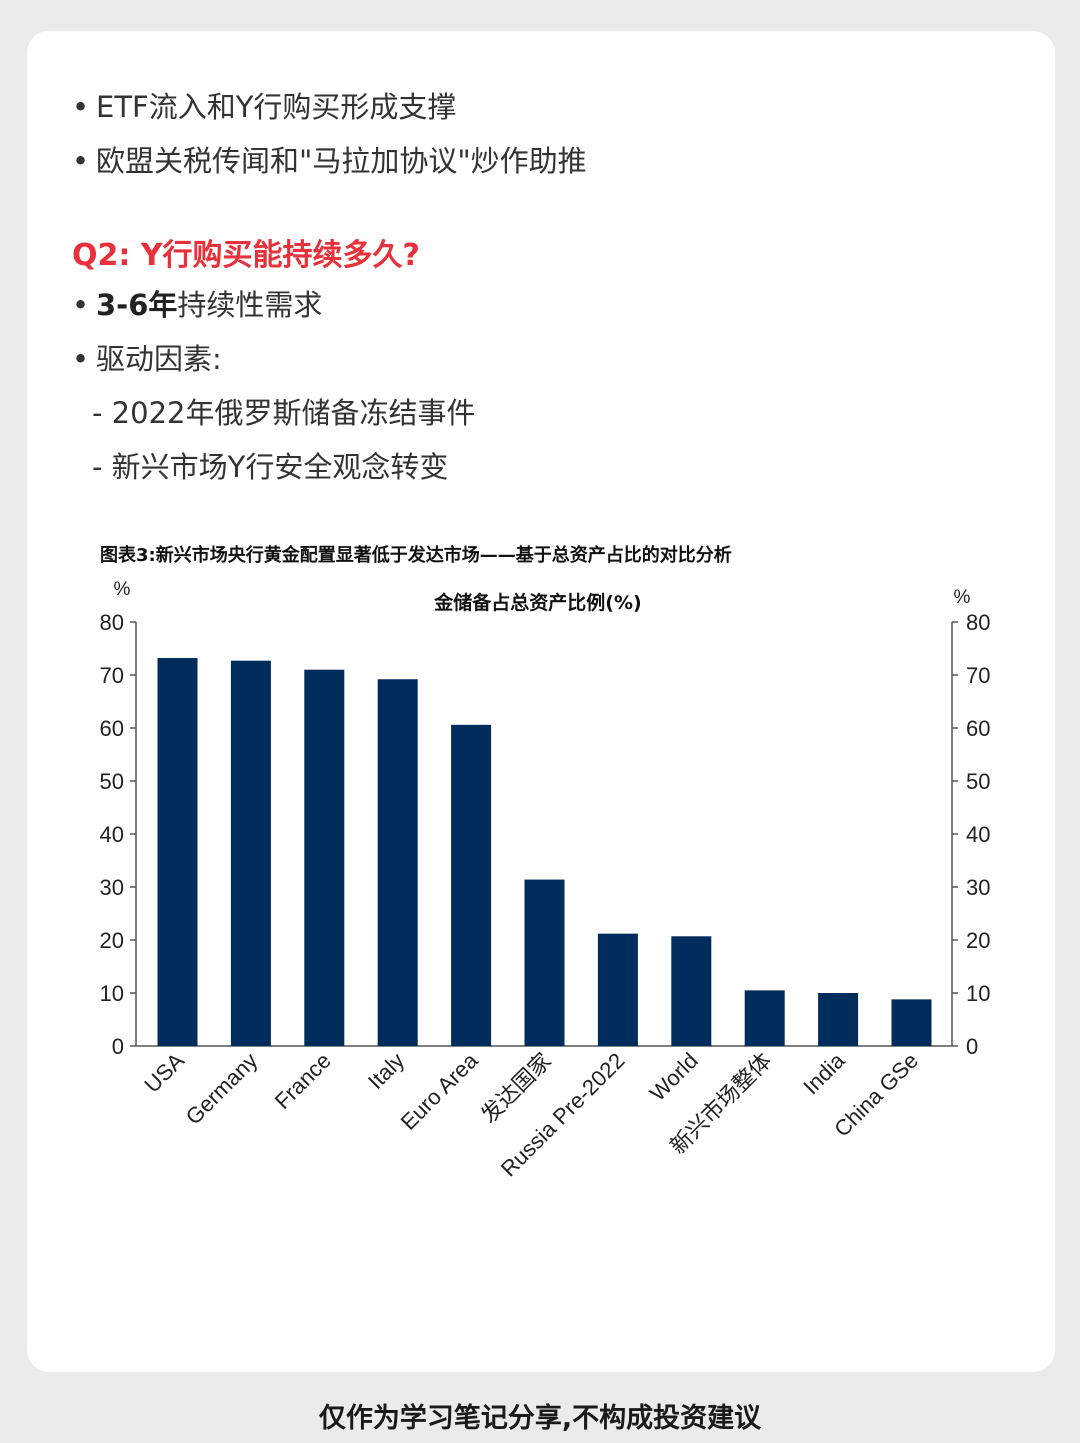 Image resolution: width=1080 pixels, height=1443 pixels. Describe the element at coordinates (112, 940) in the screenshot. I see `y-tick-label-left: 20` at that location.